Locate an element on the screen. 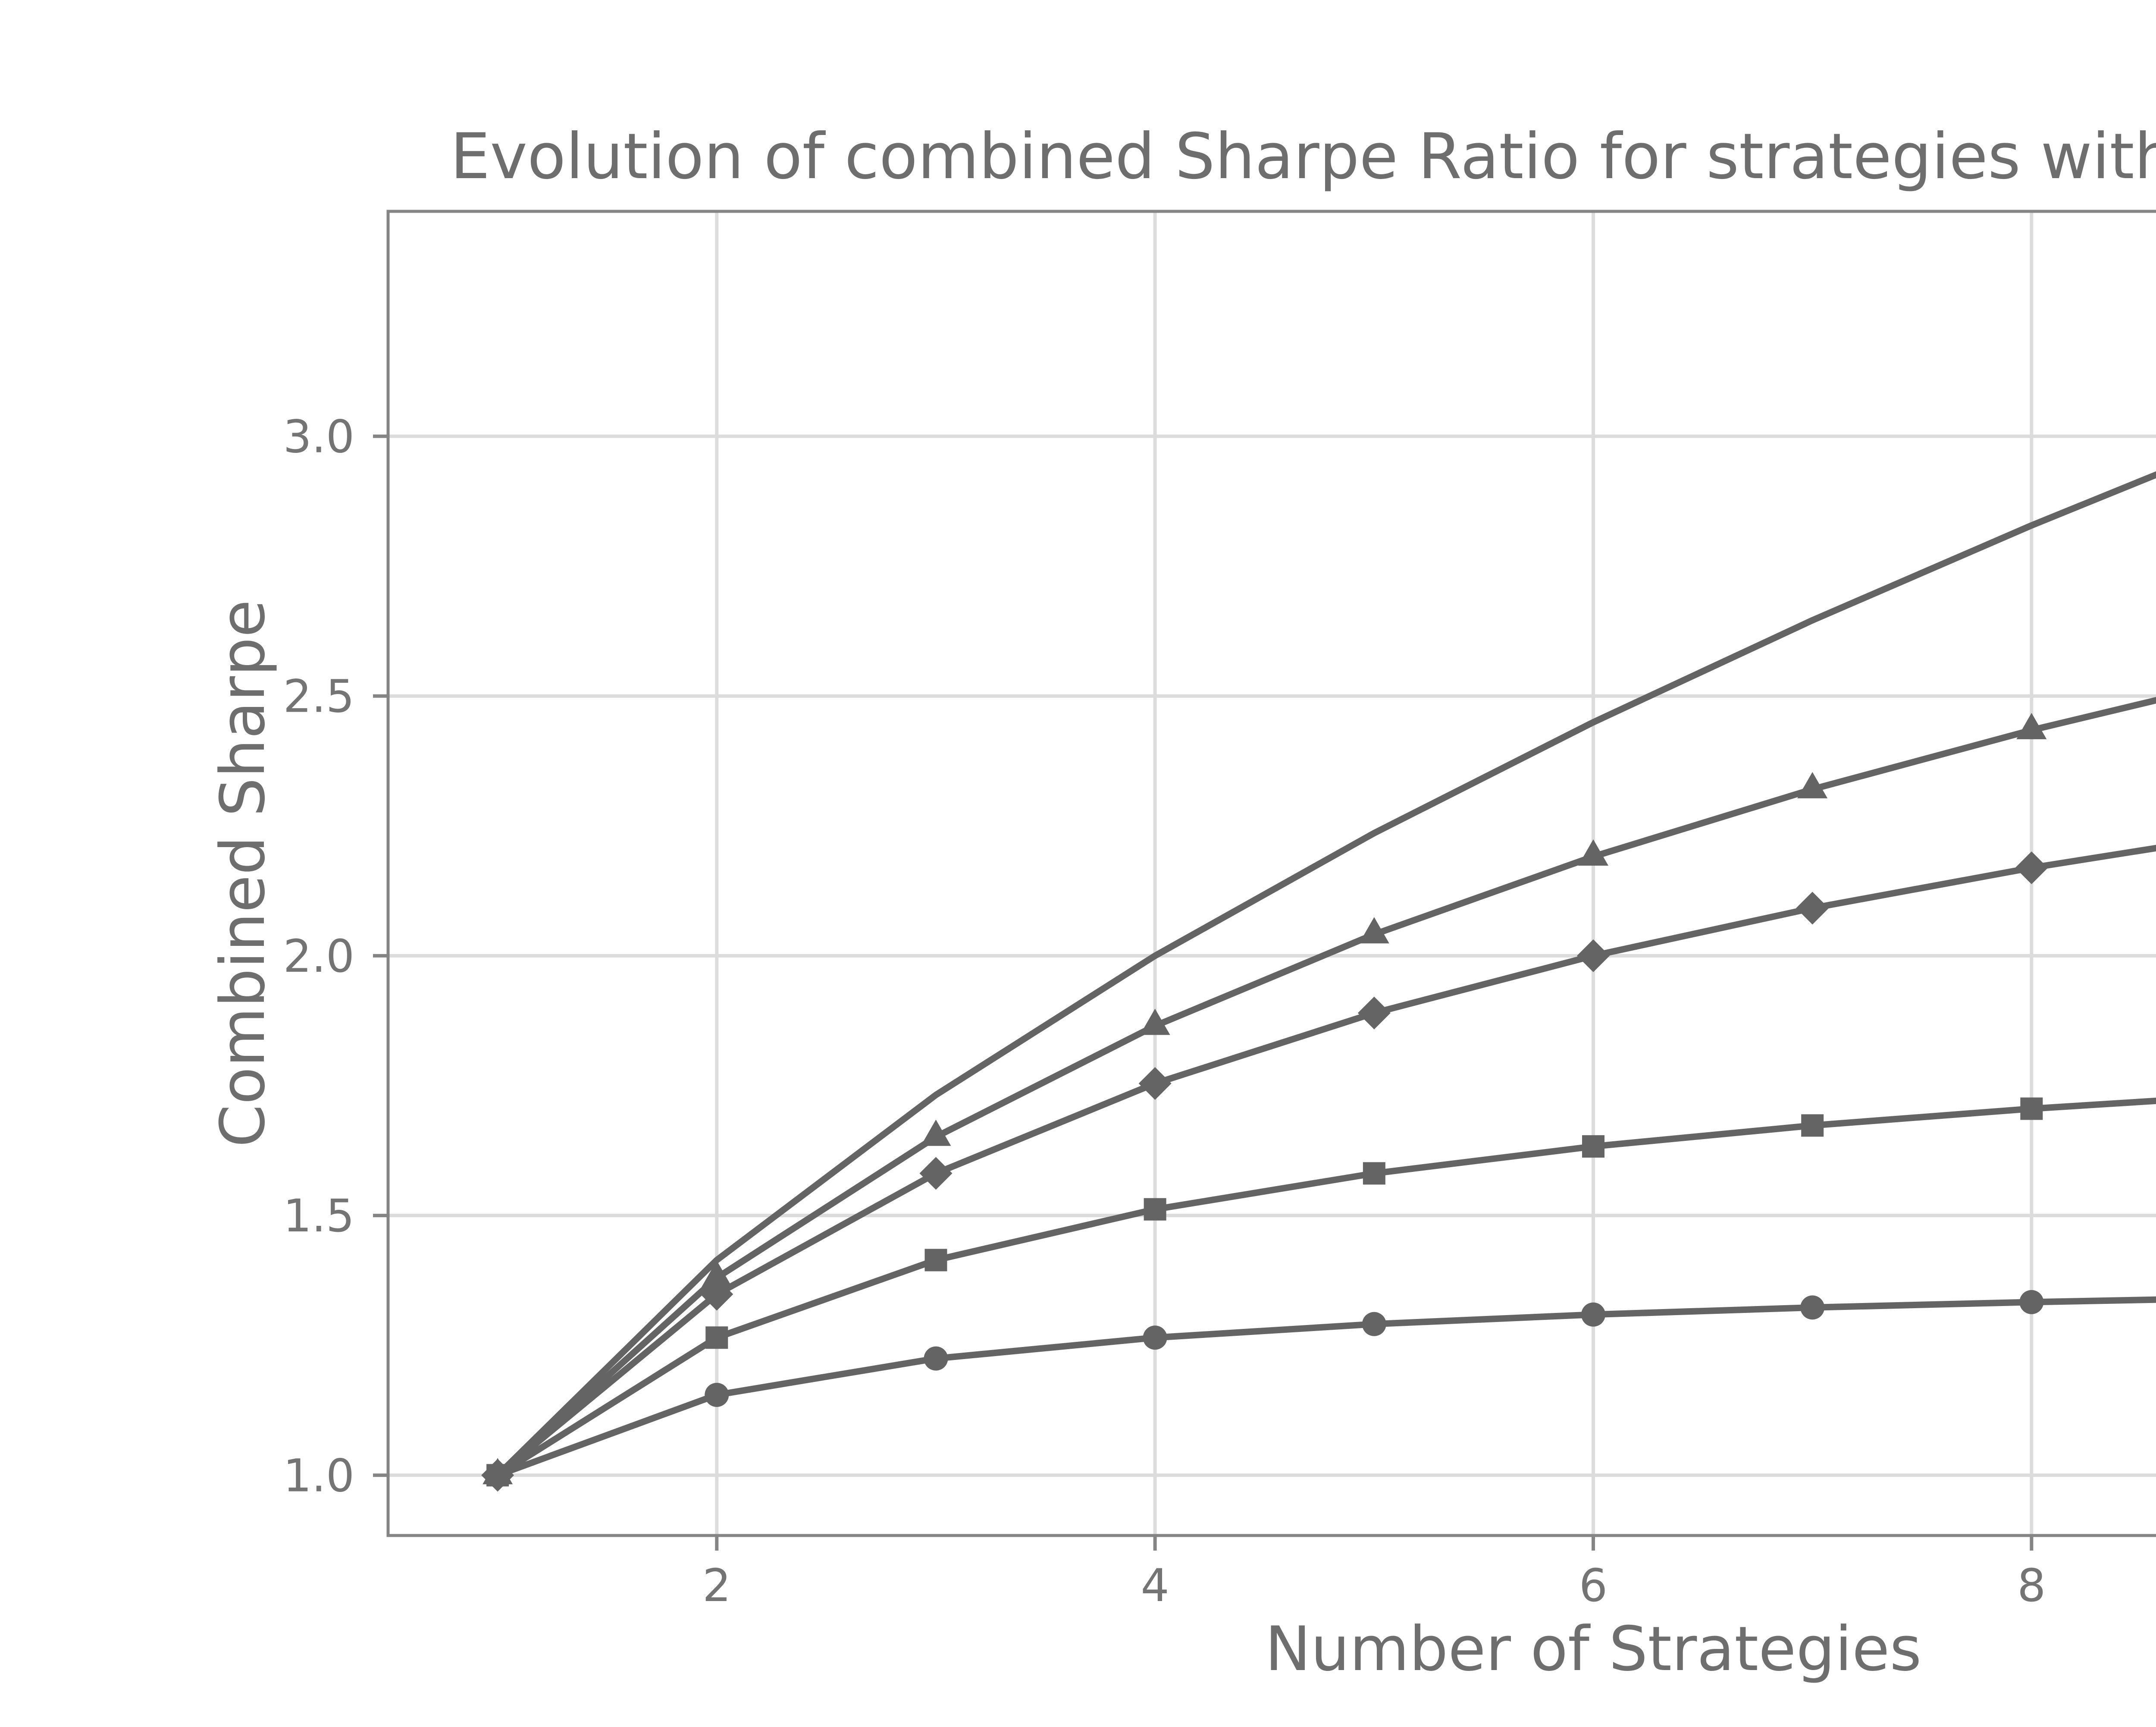  marker-circle-rho-0p5-n1 is located at coordinates (498, 1475).